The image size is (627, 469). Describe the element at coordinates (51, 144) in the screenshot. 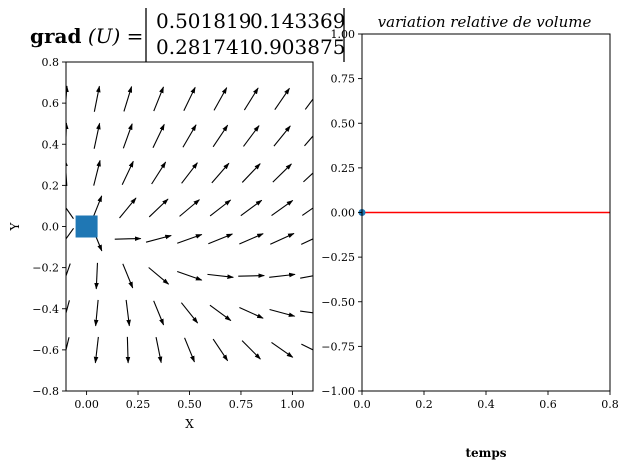

I see `quiver-y-tick-label: 0.4` at that location.